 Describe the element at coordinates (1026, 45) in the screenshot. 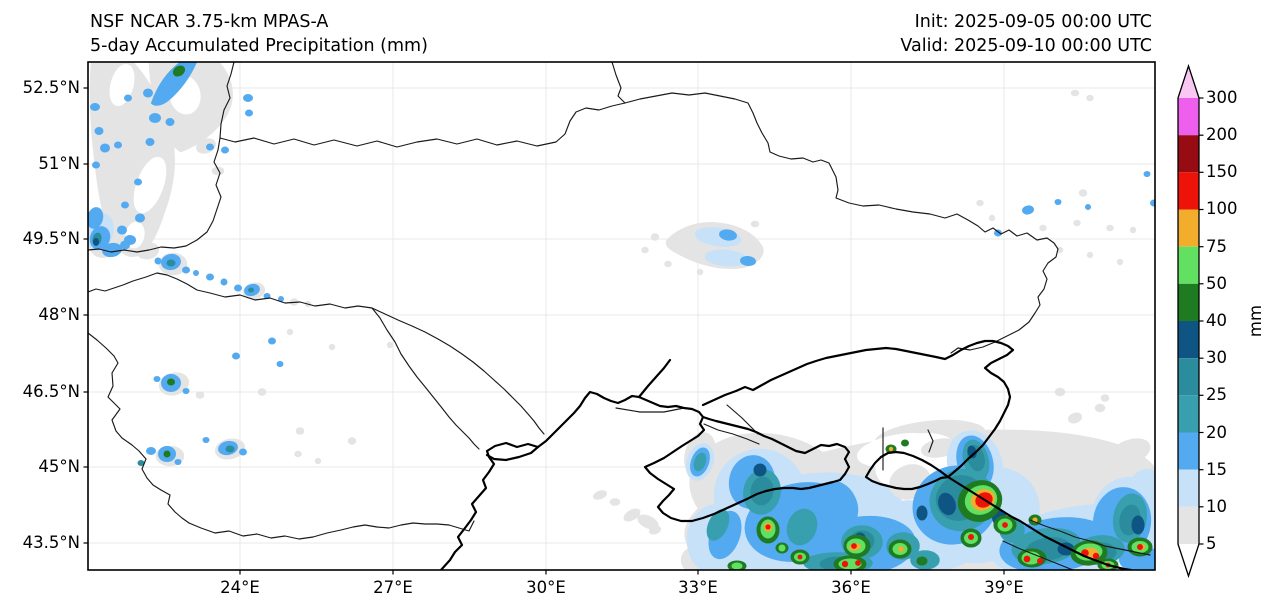

I see `valid-time: Valid: 2025-09-10 00:00 UTC` at that location.